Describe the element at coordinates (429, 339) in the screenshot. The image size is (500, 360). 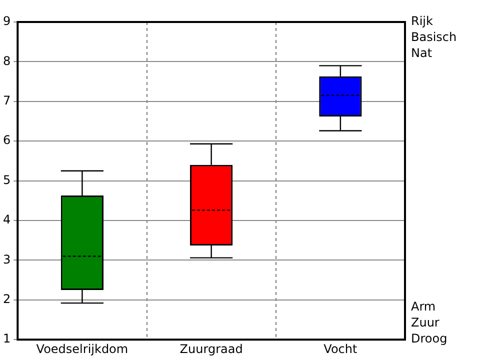
I see `text: Droog` at that location.